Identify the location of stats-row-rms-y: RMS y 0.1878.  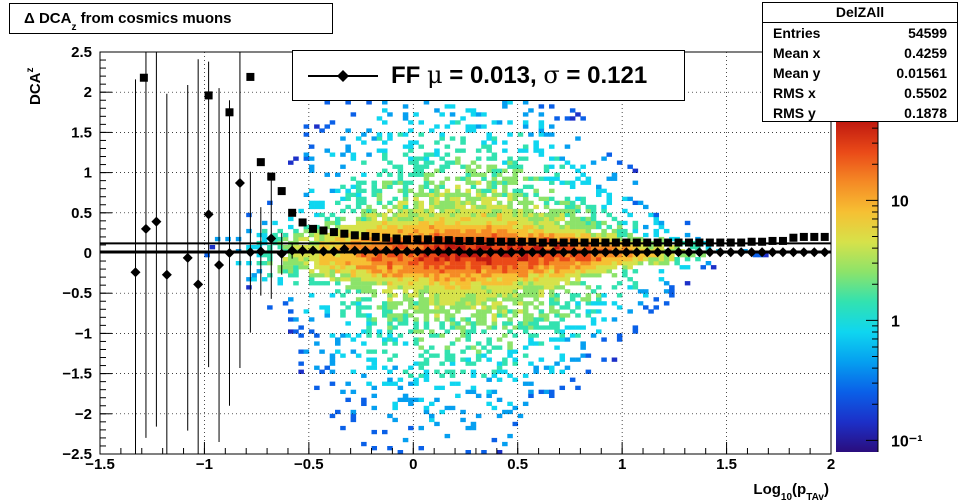
(860, 113).